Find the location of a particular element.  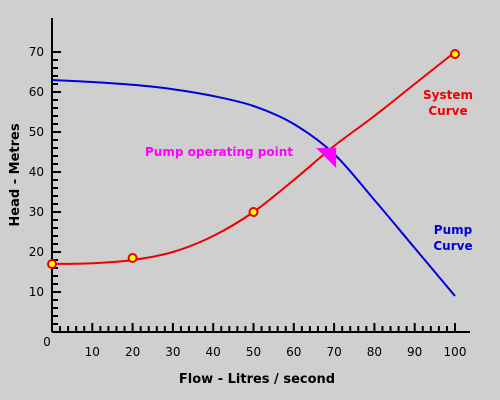

y-tick-label: 20 is located at coordinates (36, 252).